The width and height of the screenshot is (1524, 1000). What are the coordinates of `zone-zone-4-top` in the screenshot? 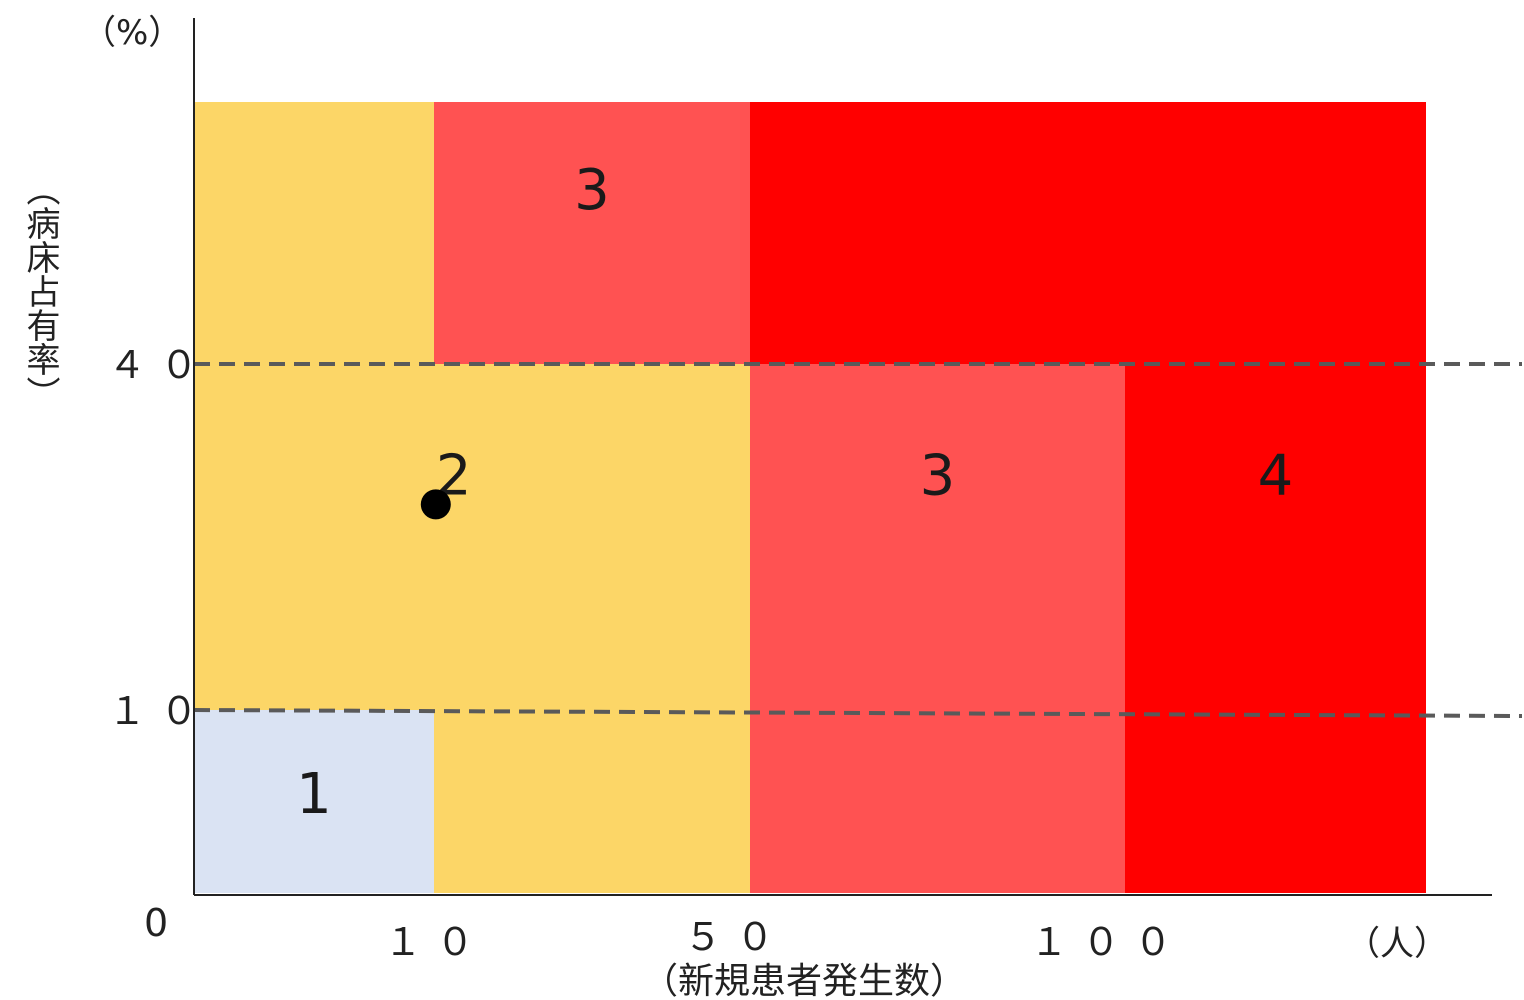 It's located at (1088, 233).